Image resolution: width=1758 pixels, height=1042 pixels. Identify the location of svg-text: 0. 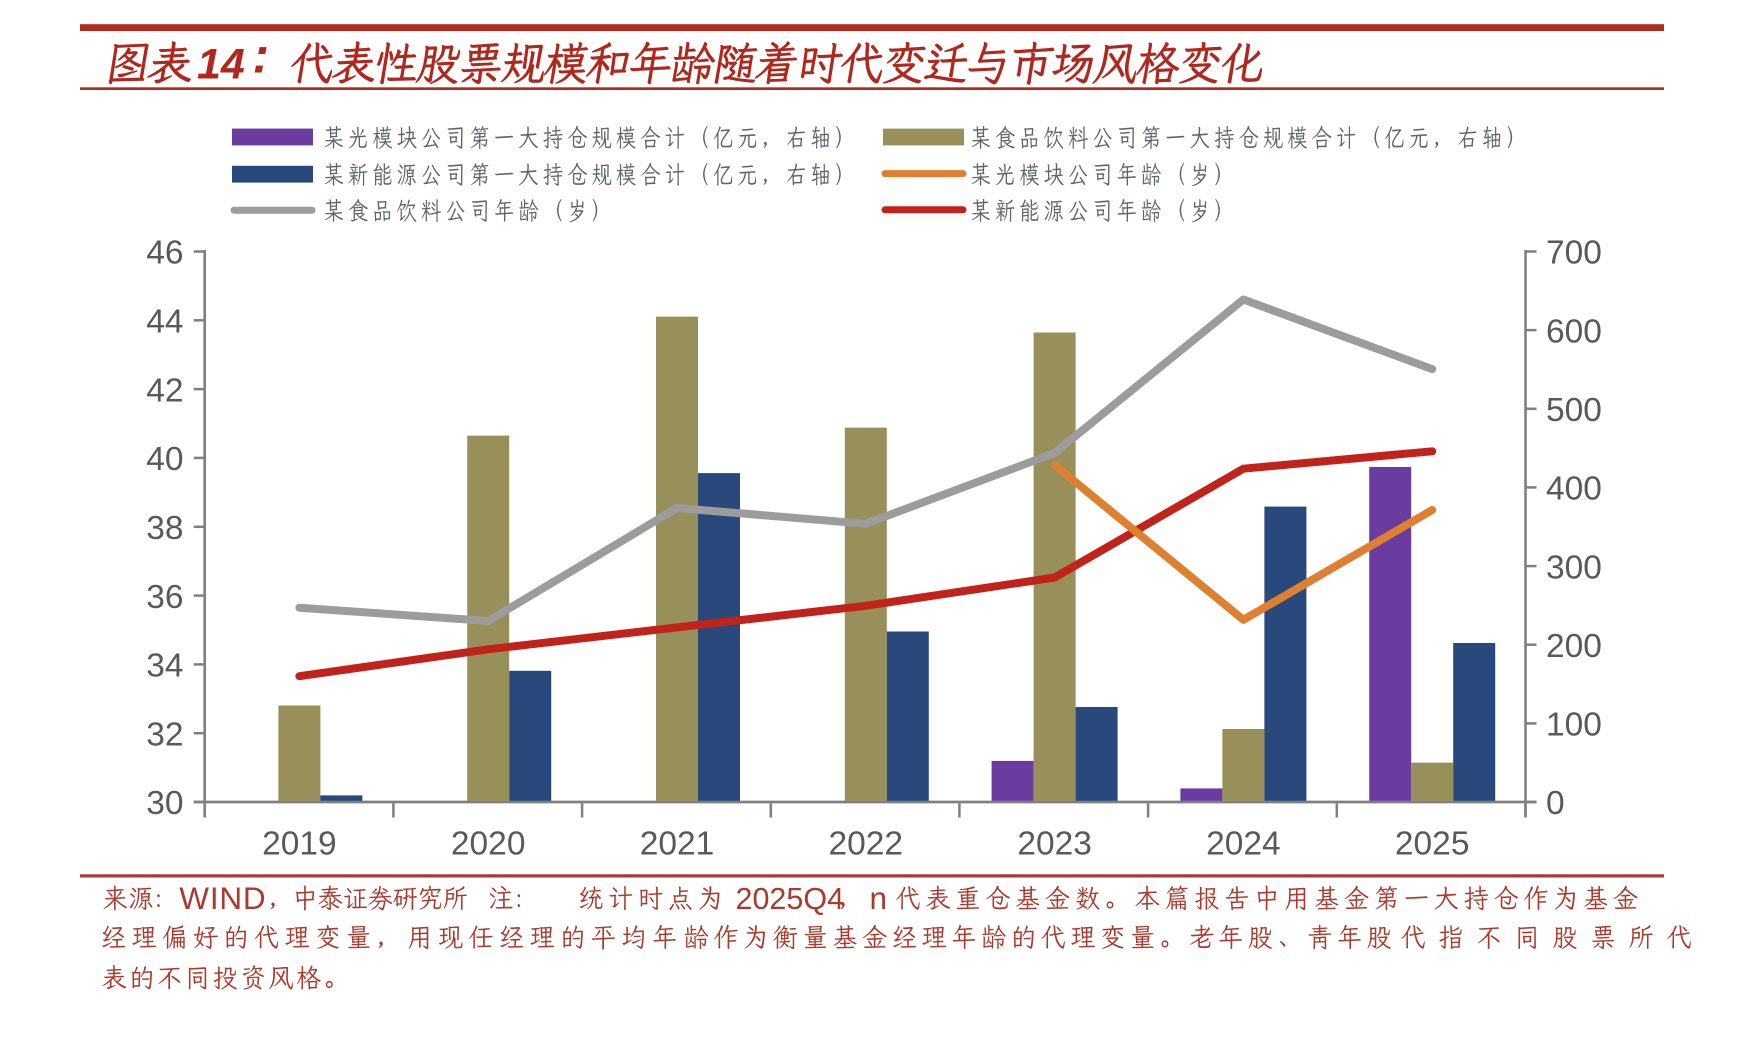
(1555, 803).